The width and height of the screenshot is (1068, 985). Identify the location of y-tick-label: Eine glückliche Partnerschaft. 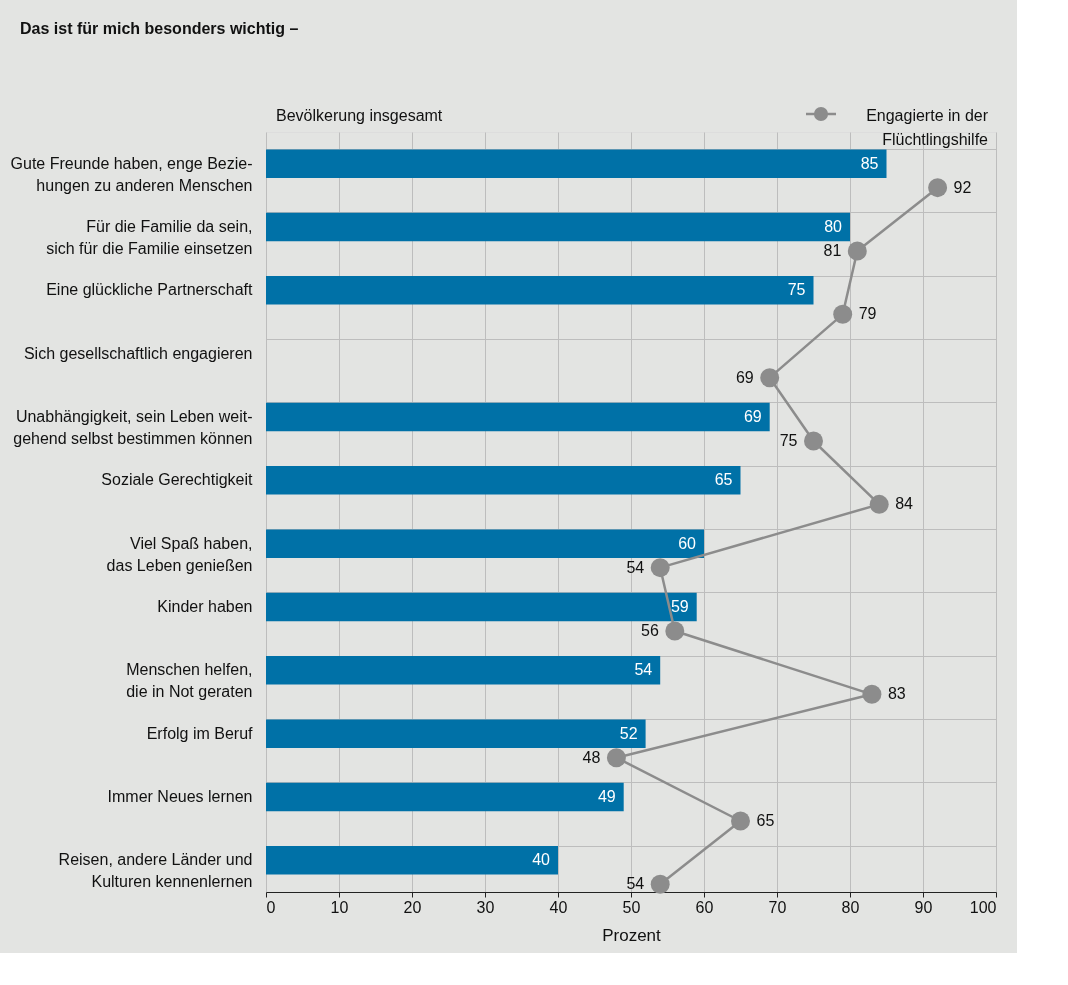
(150, 290).